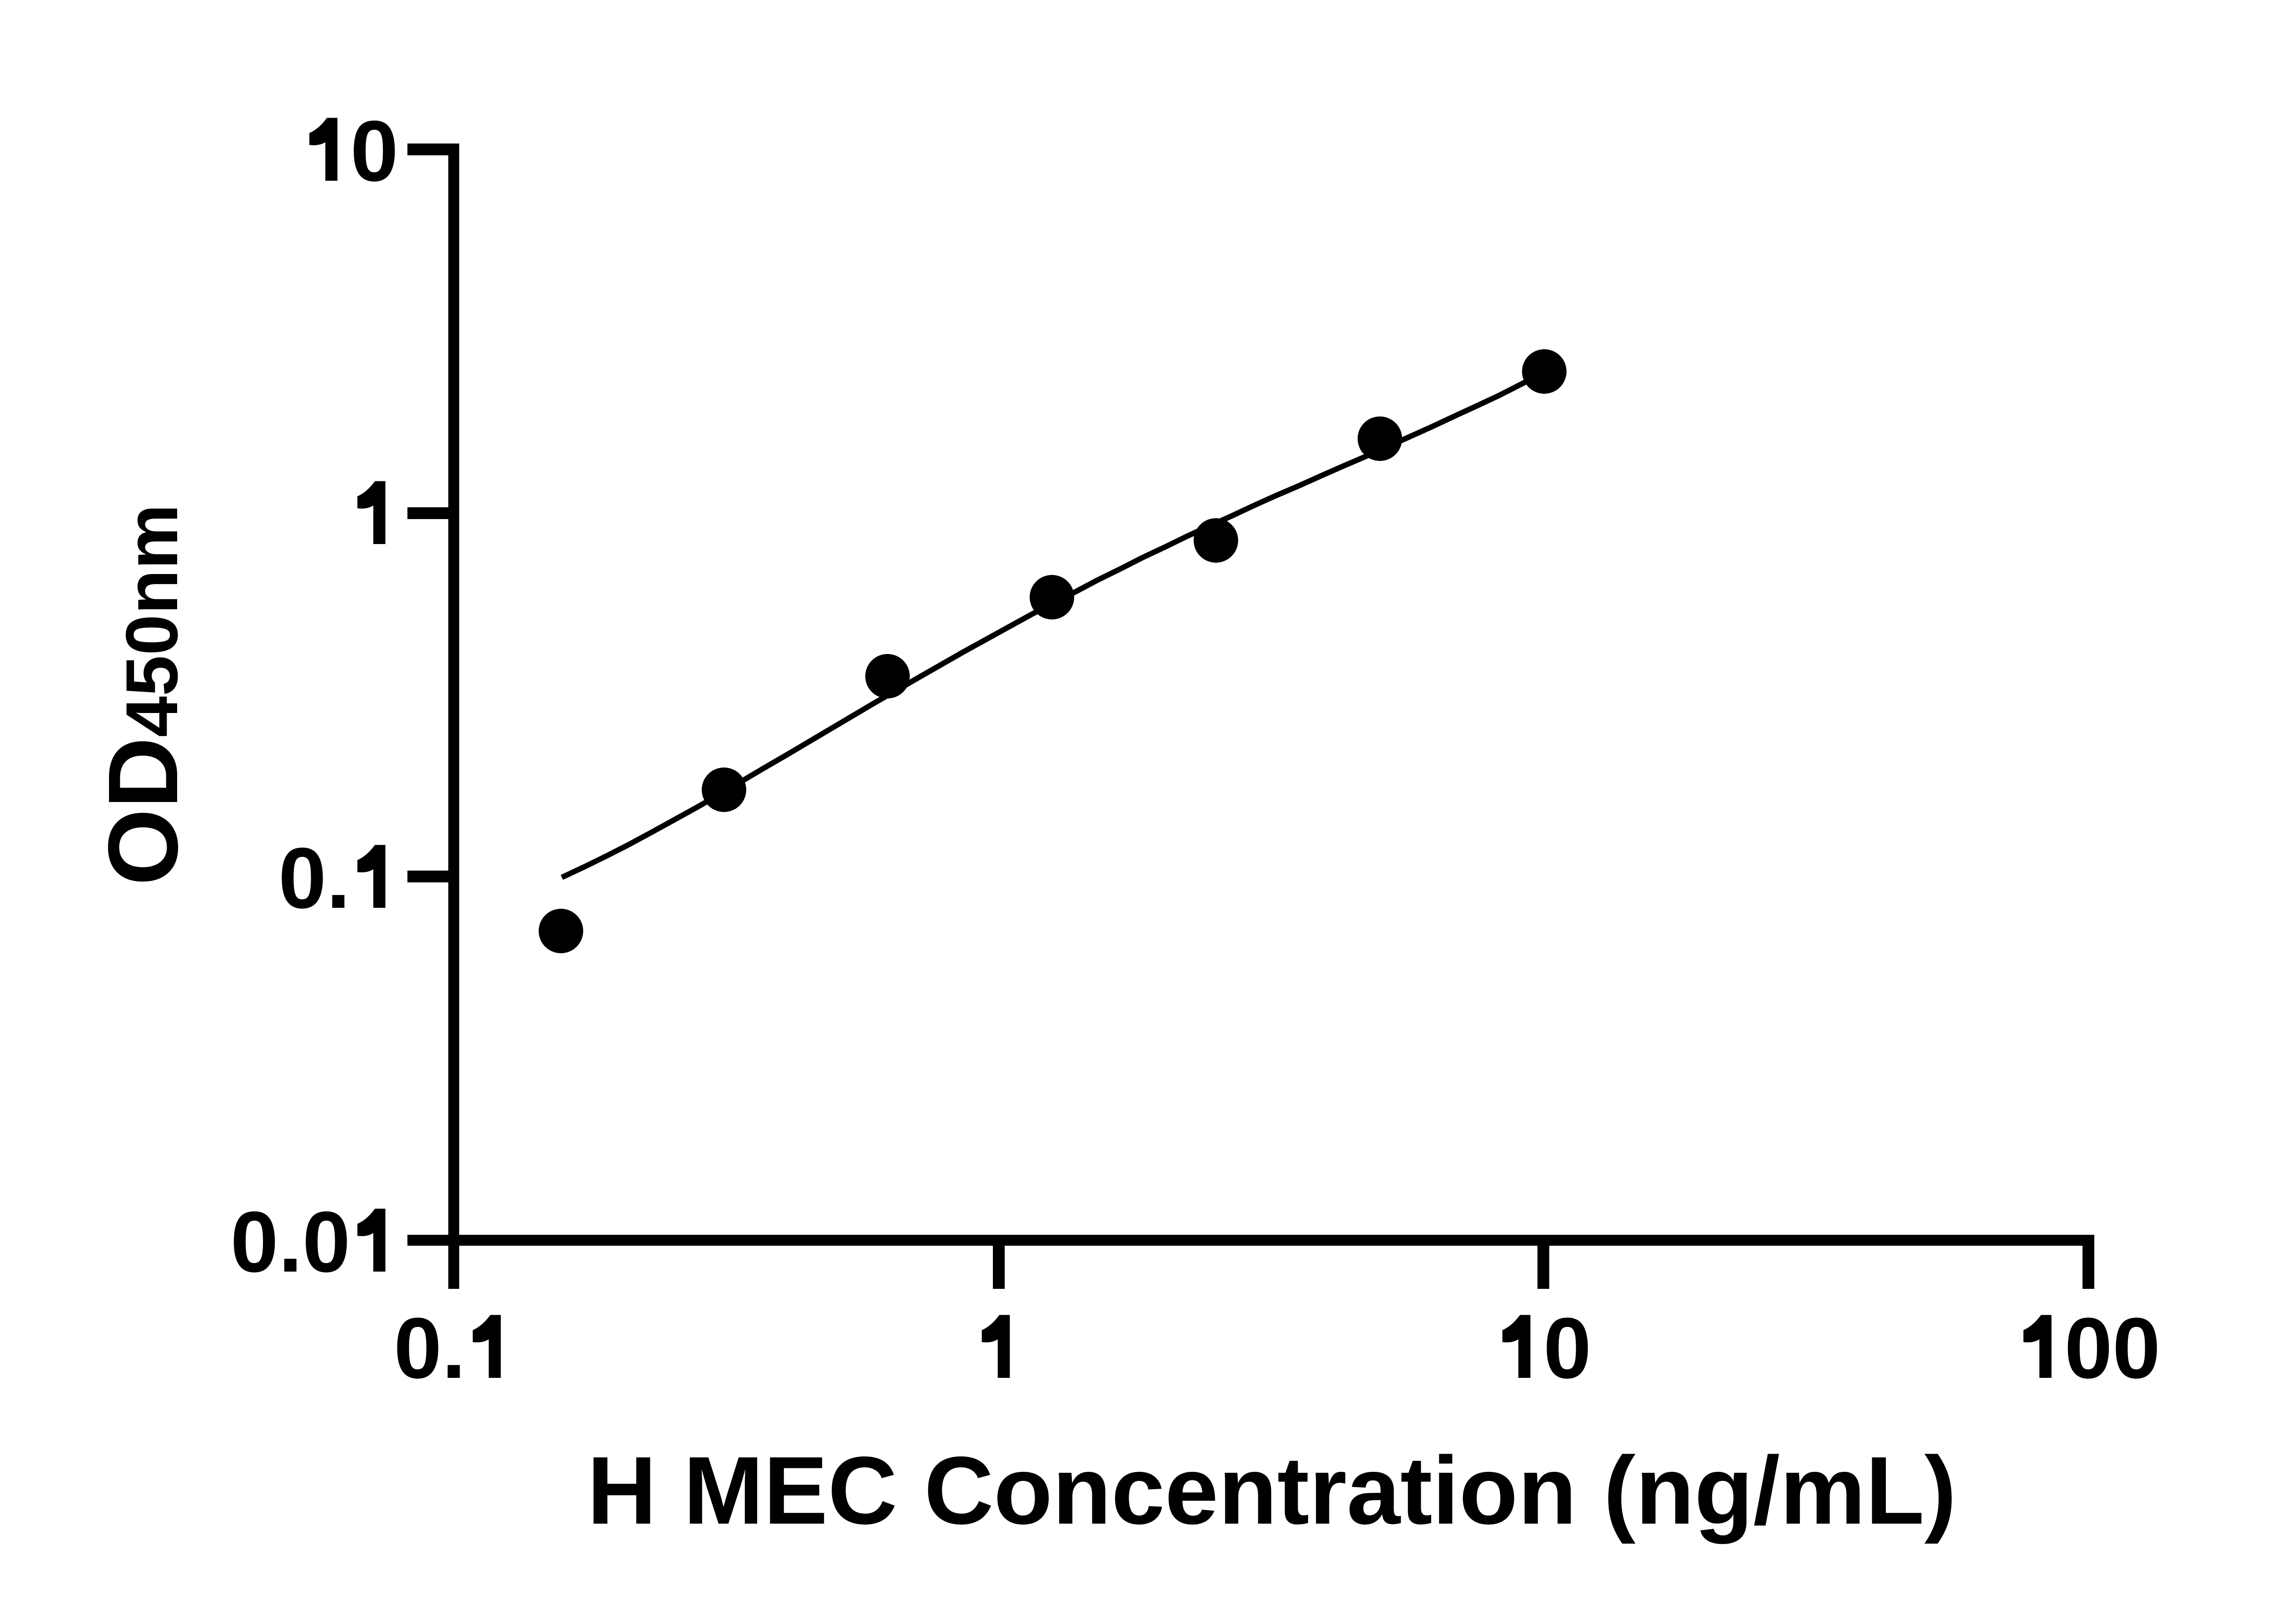 The height and width of the screenshot is (1624, 2271). What do you see at coordinates (290, 1242) in the screenshot?
I see `svg-text: 0.0` at bounding box center [290, 1242].